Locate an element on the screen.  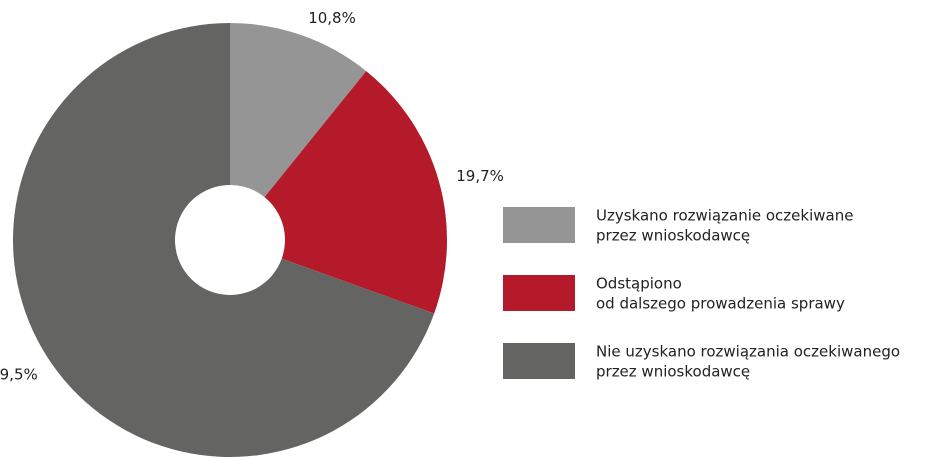
value-label: 10,8% is located at coordinates (332, 18).